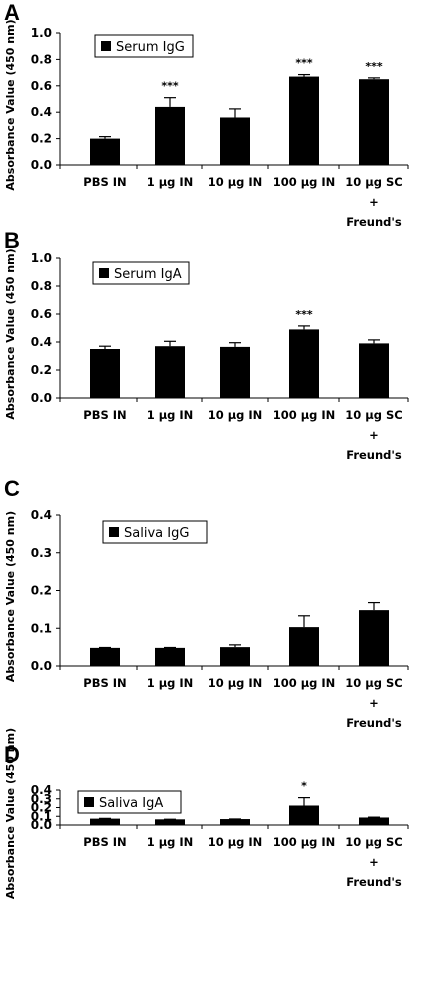  I want to click on legend: Serum IgA, so click(141, 273).